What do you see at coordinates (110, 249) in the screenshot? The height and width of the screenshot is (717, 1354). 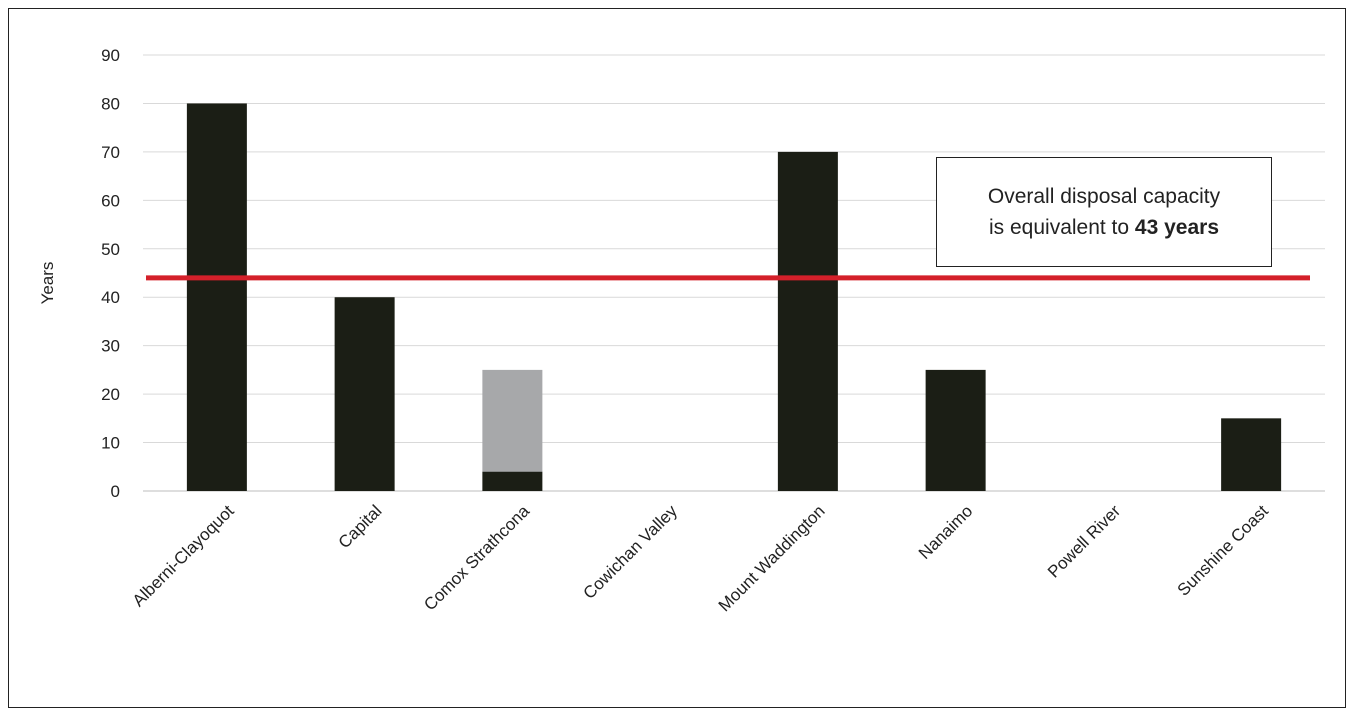 I see `y-tick-label: 50` at bounding box center [110, 249].